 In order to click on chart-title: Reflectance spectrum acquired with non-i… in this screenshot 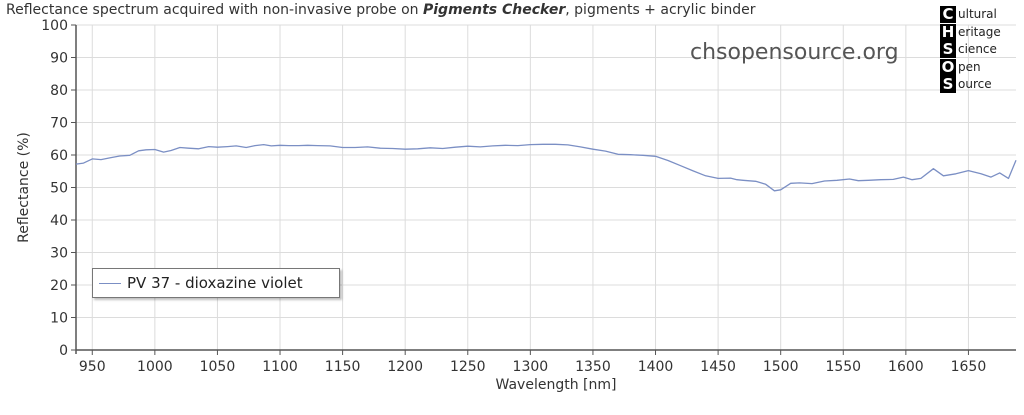, I will do `click(381, 10)`.